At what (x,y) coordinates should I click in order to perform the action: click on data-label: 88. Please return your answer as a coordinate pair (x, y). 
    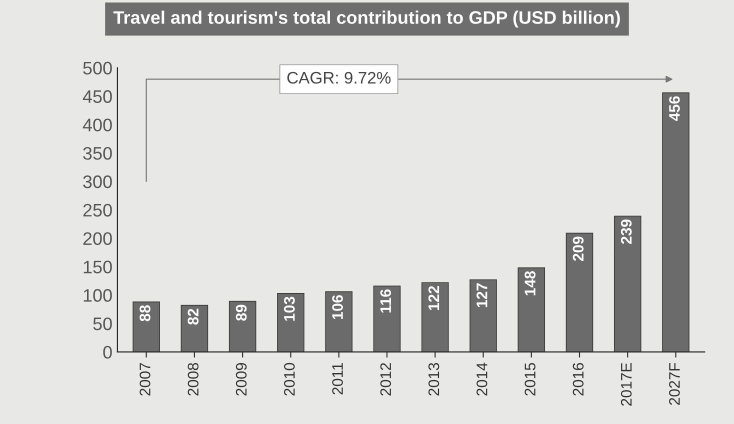
    Looking at the image, I should click on (145, 313).